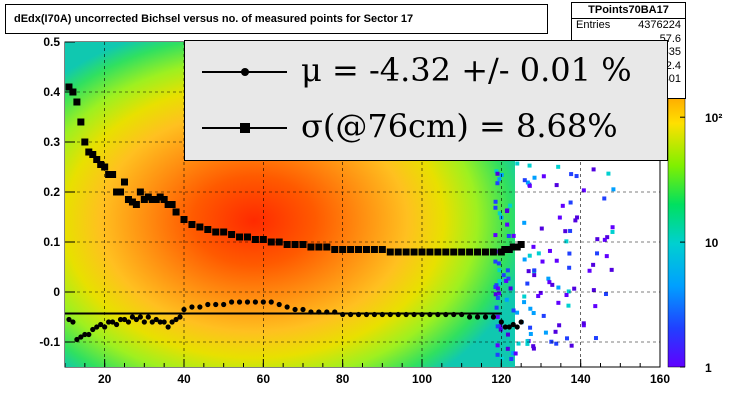 The width and height of the screenshot is (735, 408). Describe the element at coordinates (343, 379) in the screenshot. I see `x-tick-label: 80` at that location.